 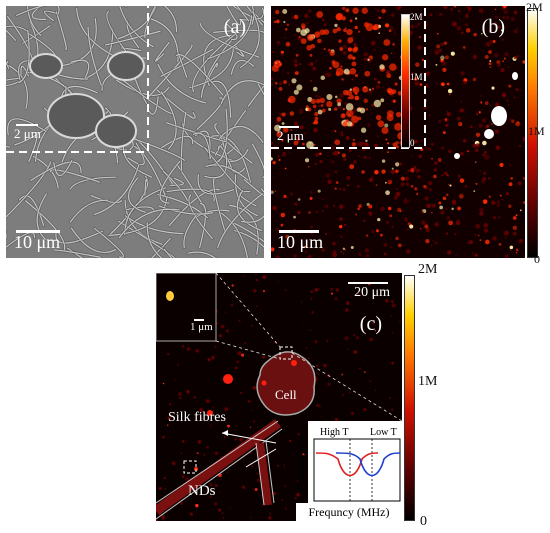 What do you see at coordinates (383, 432) in the screenshot?
I see `low-t-label: Low T` at bounding box center [383, 432].